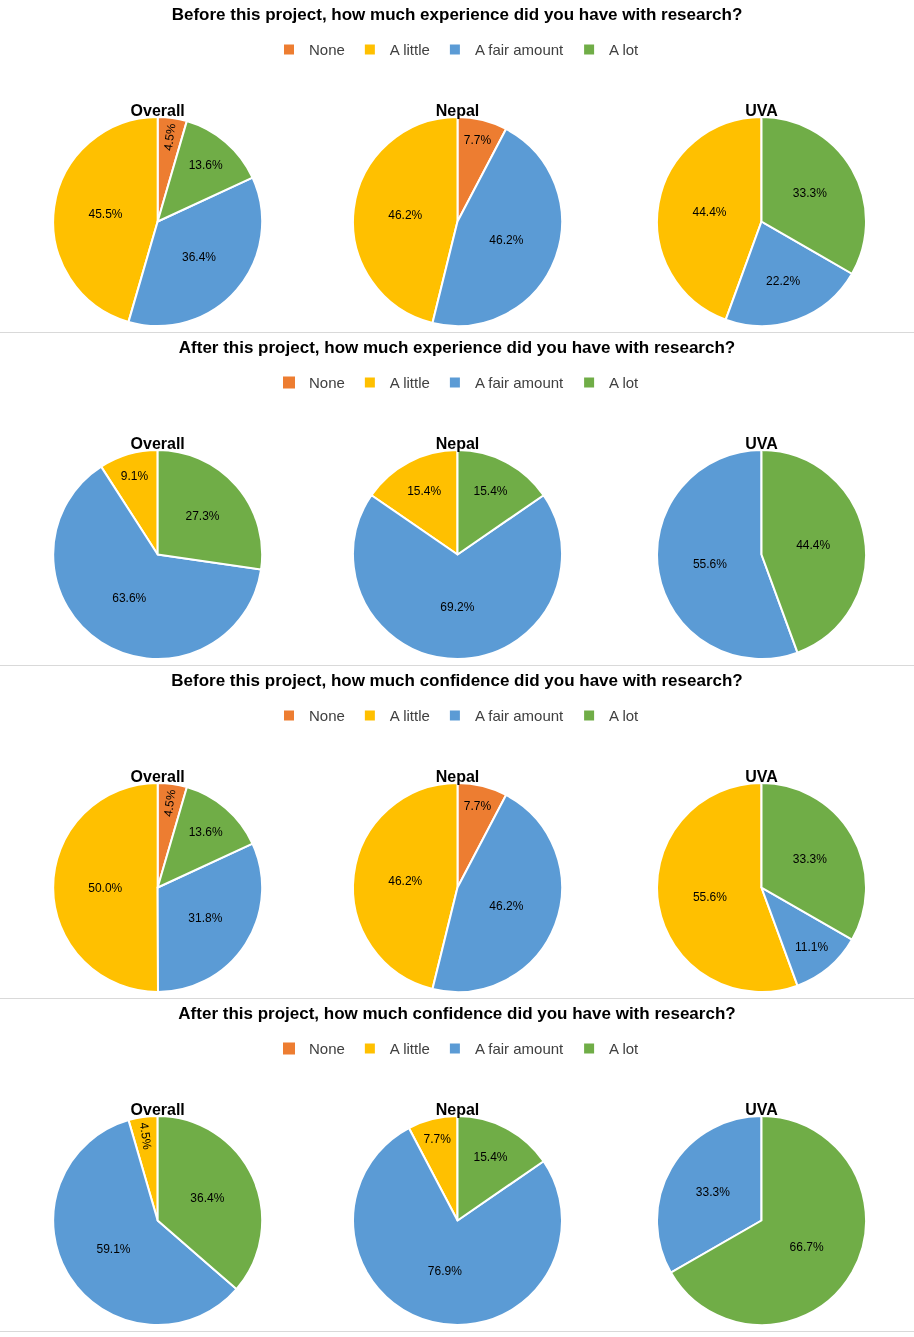  Describe the element at coordinates (457, 15) in the screenshot. I see `chart-subtitle: Before this project, how much experience did you have with research?` at that location.